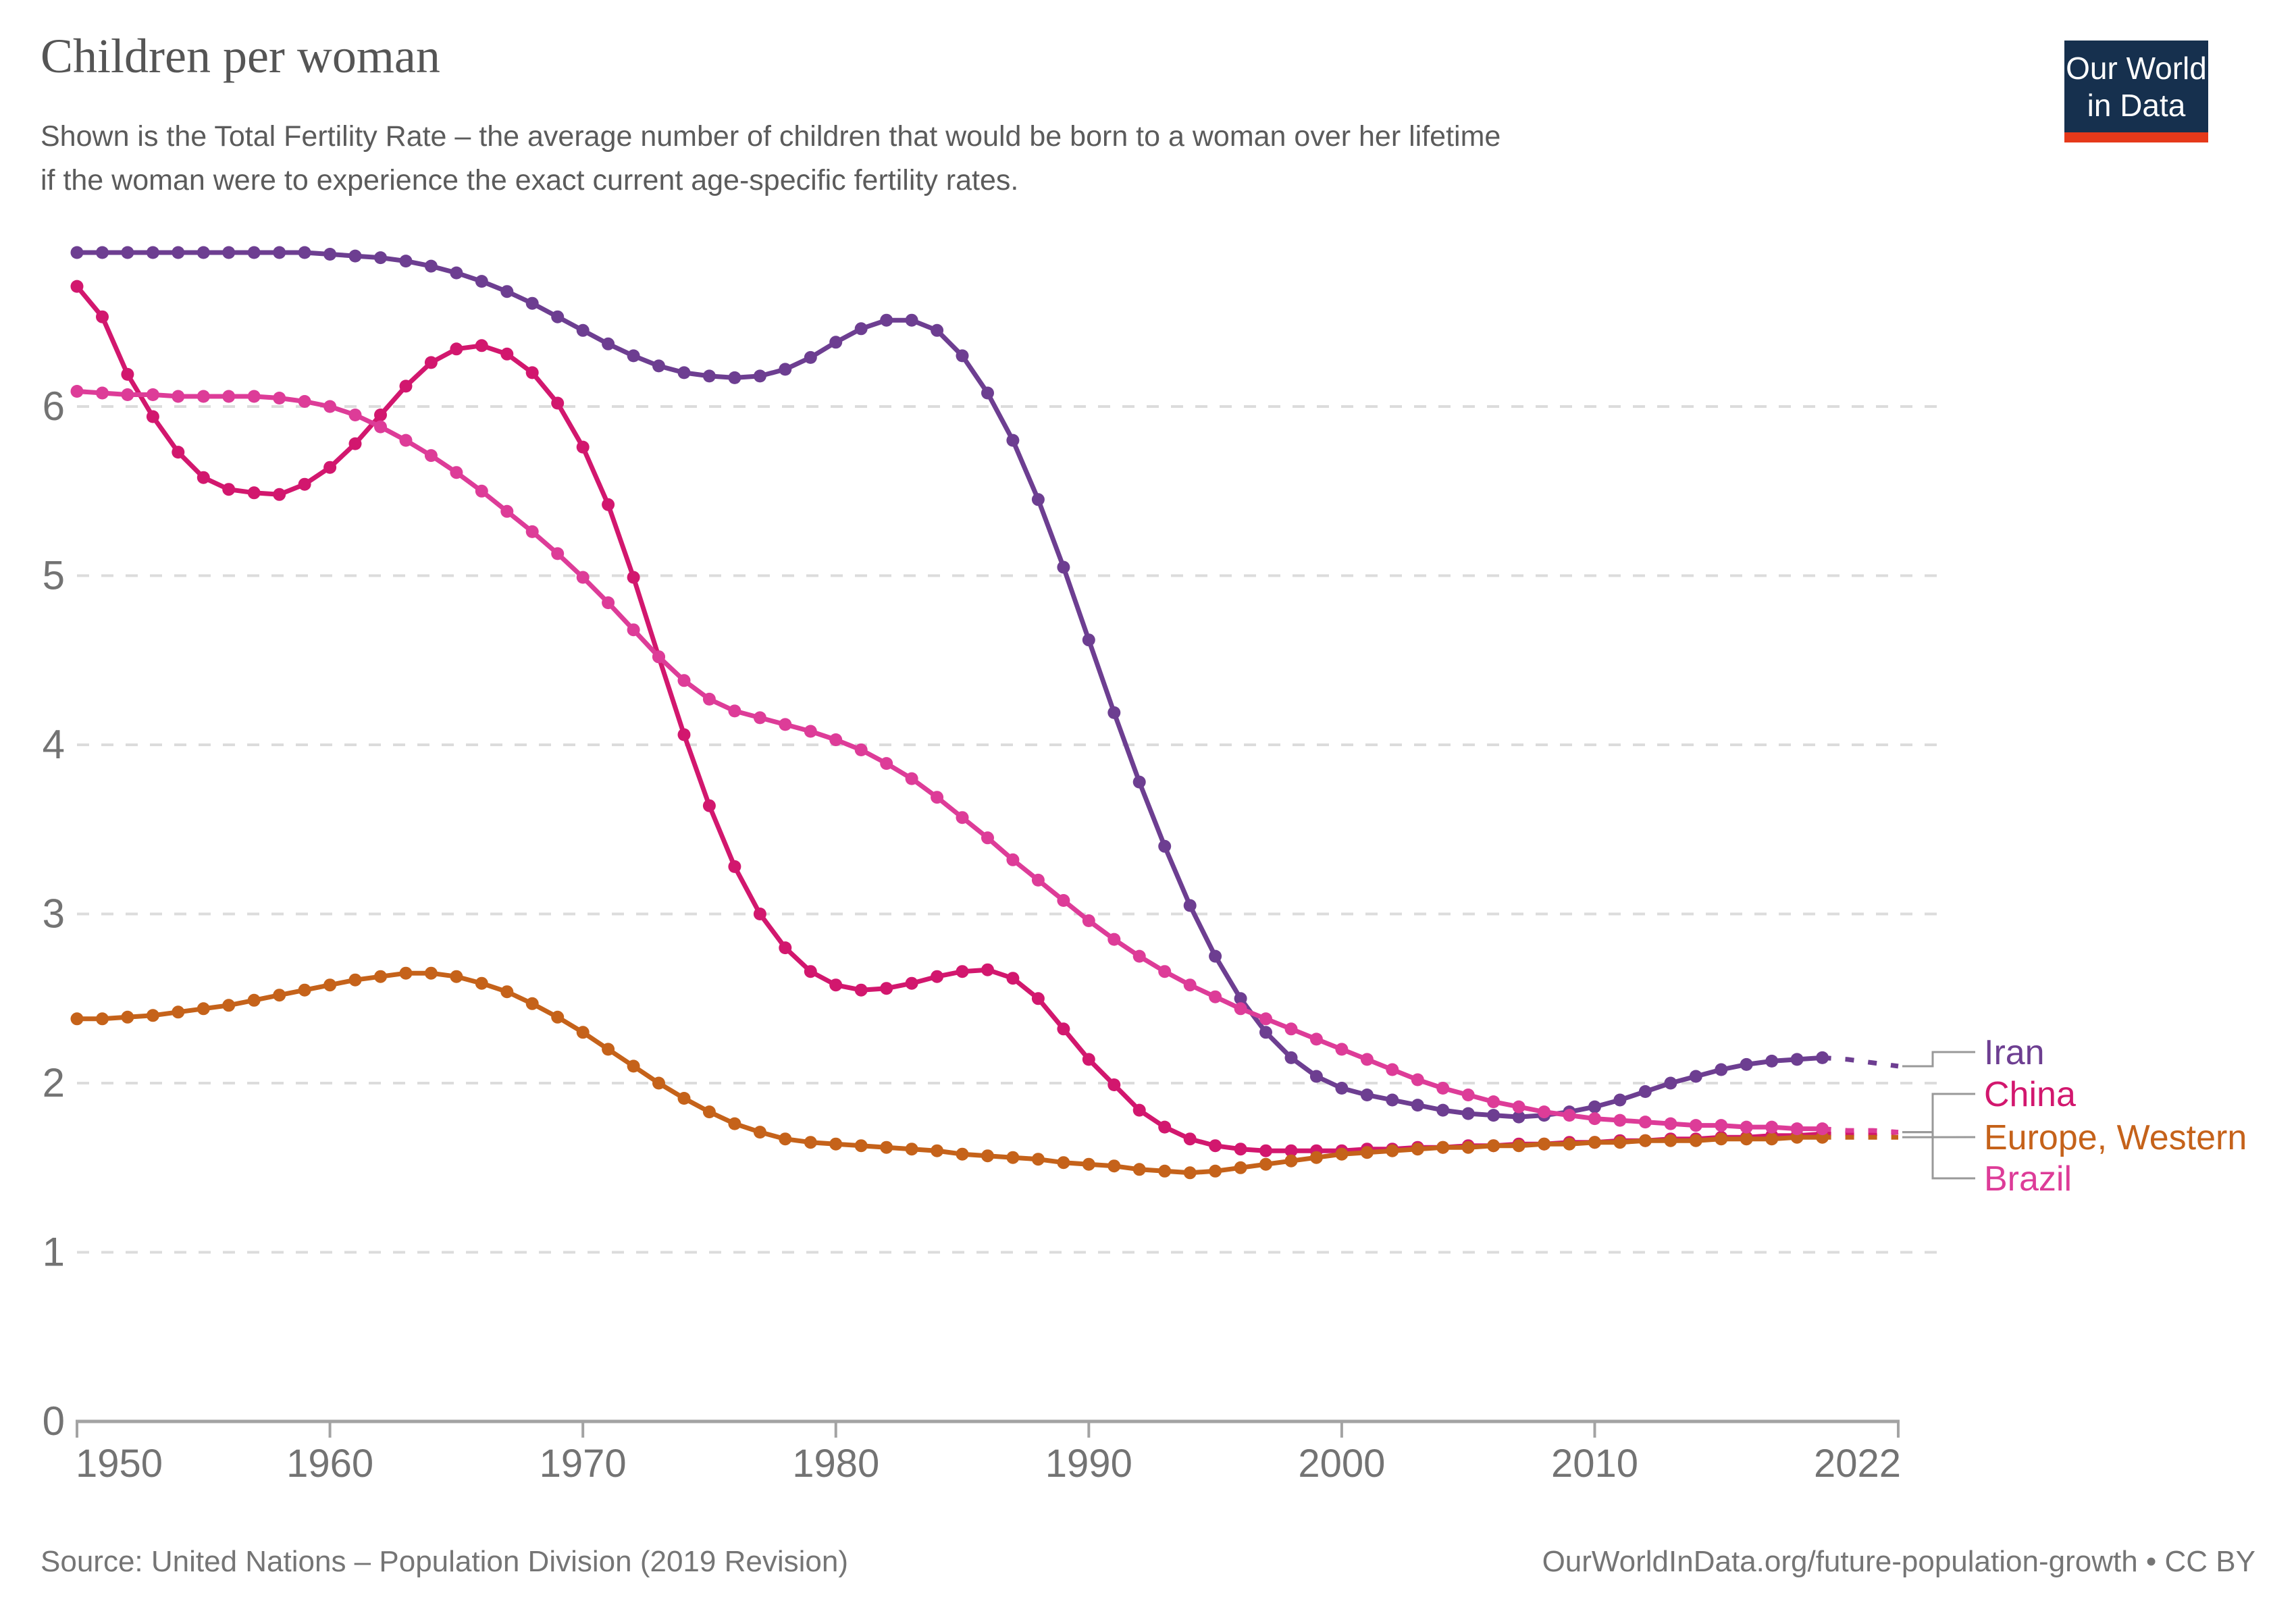  What do you see at coordinates (1938, 1155) in the screenshot?
I see `legend-connector-brazil` at bounding box center [1938, 1155].